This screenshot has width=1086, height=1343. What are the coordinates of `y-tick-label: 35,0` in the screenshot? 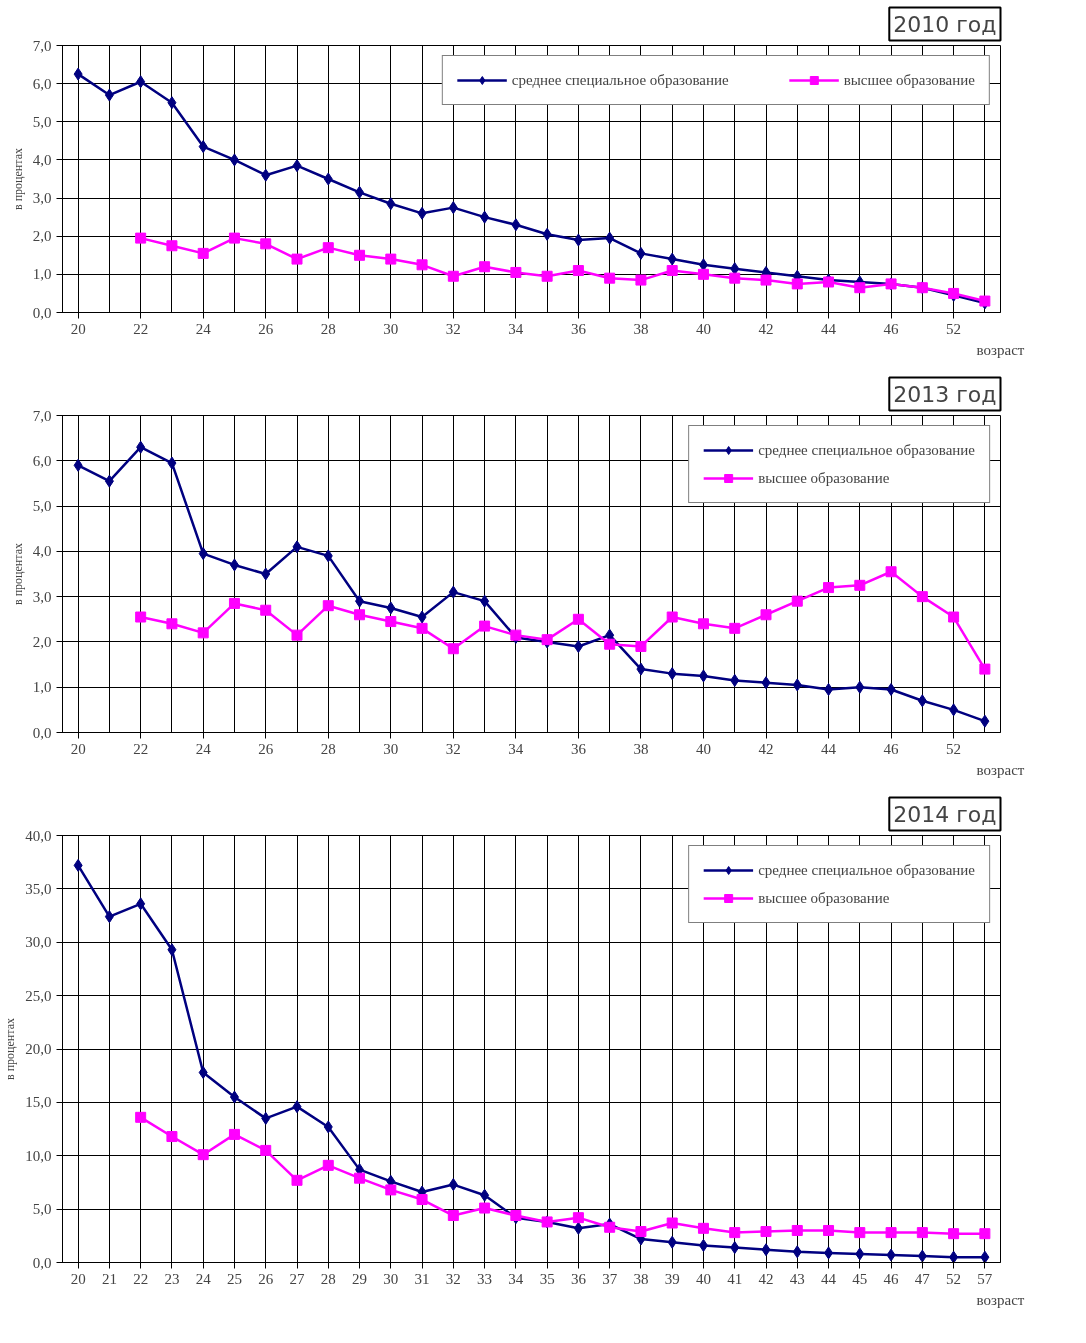 It's located at (38, 888).